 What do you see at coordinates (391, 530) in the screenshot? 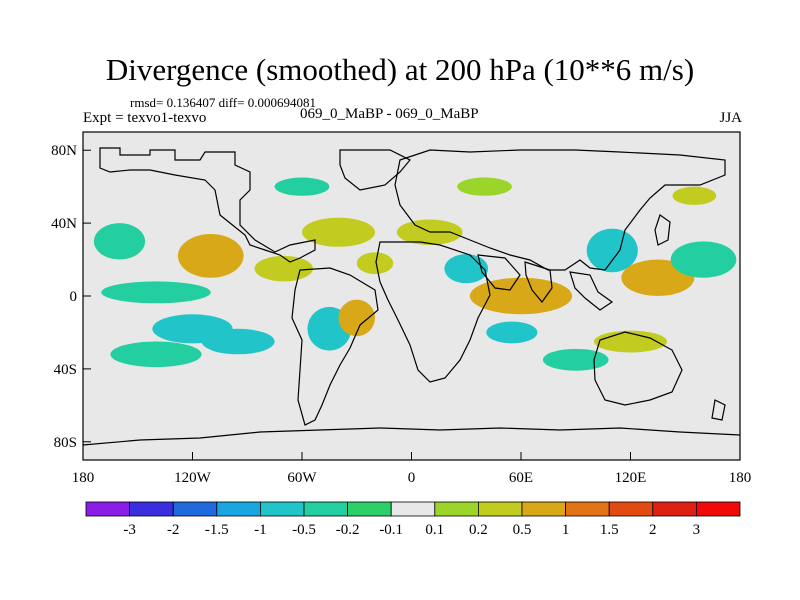
I see `colorbar-label-6: -0.1` at bounding box center [391, 530].